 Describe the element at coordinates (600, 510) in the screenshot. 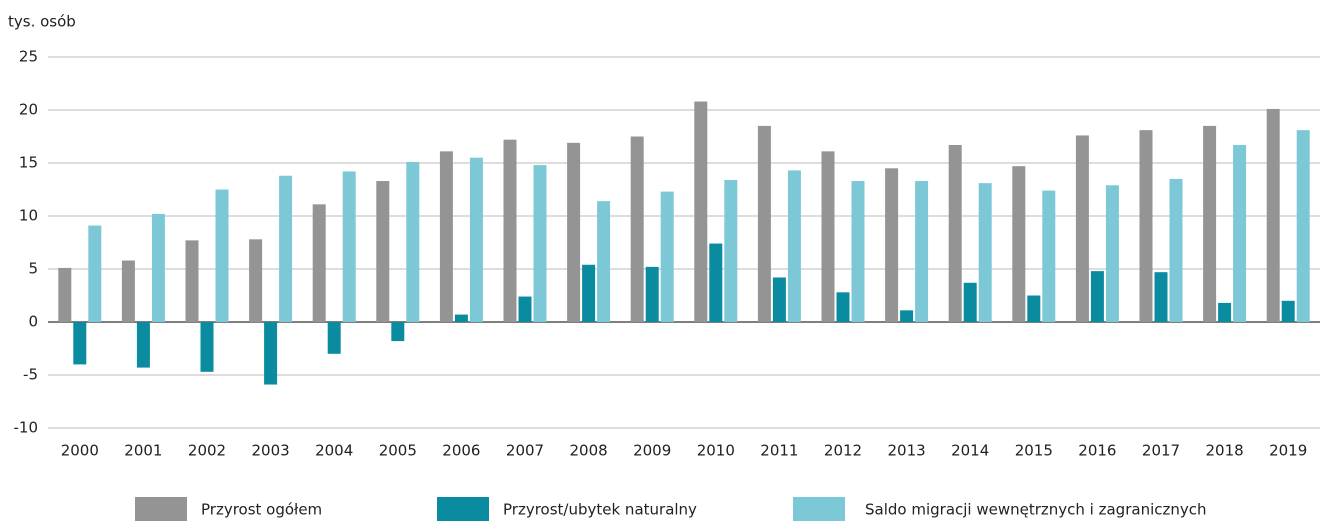

I see `legend-label: Przyrost/ubytek naturalny` at that location.